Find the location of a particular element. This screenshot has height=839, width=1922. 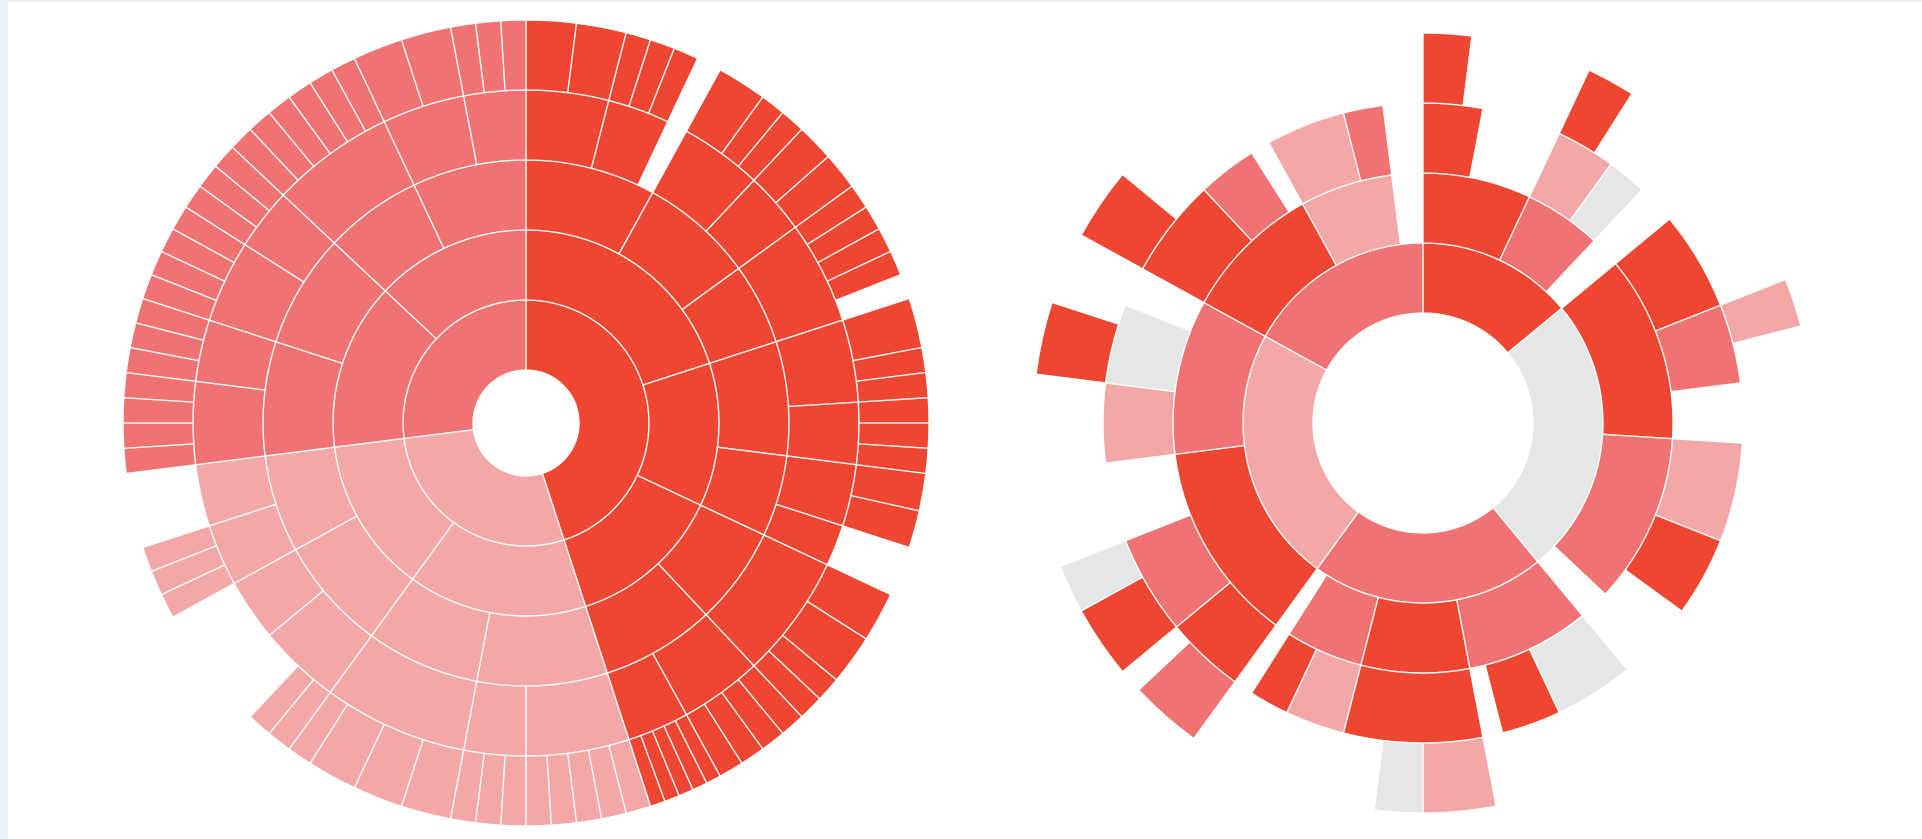

left-border is located at coordinates (4, 419).